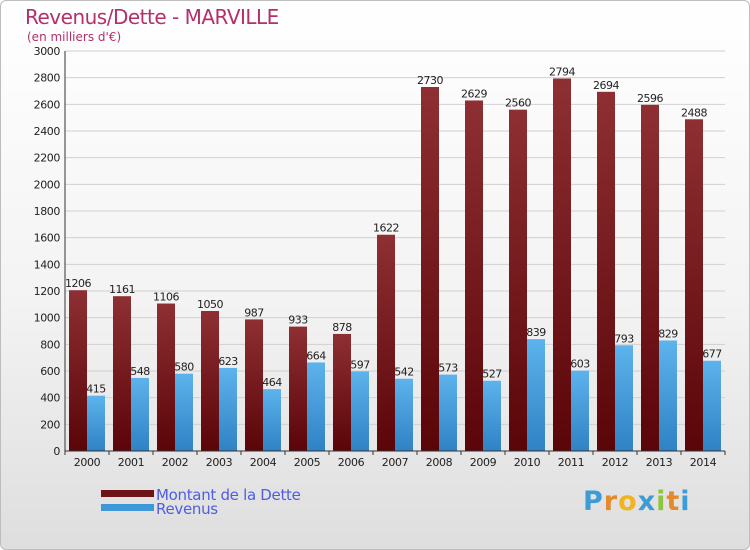 The height and width of the screenshot is (550, 750). I want to click on data-label-dette: 1206, so click(78, 283).